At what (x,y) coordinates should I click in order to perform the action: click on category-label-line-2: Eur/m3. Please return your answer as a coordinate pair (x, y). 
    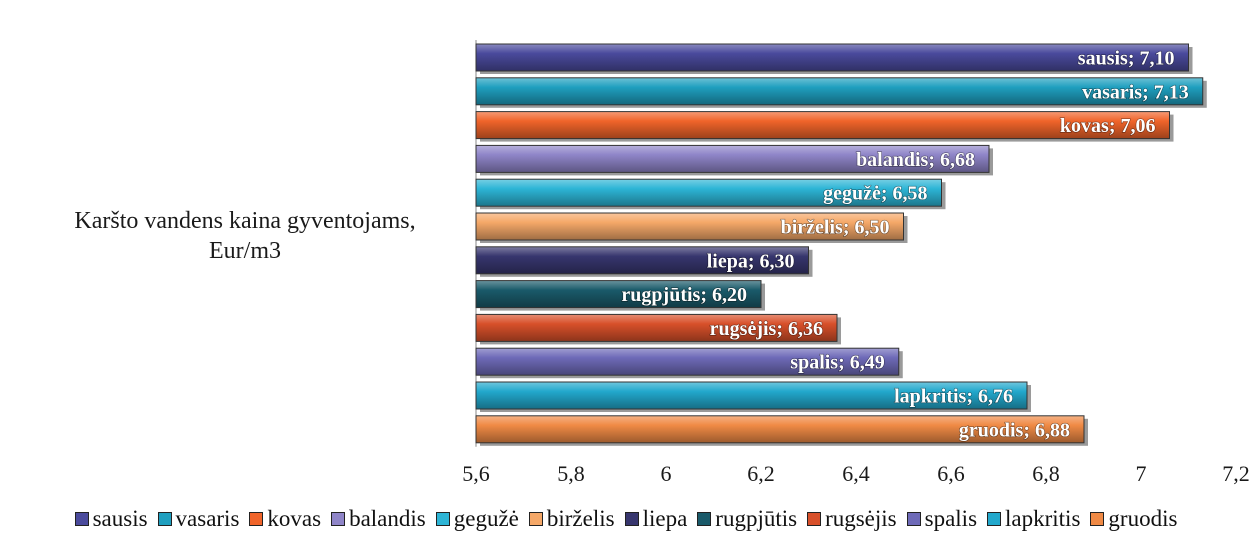
    Looking at the image, I should click on (245, 251).